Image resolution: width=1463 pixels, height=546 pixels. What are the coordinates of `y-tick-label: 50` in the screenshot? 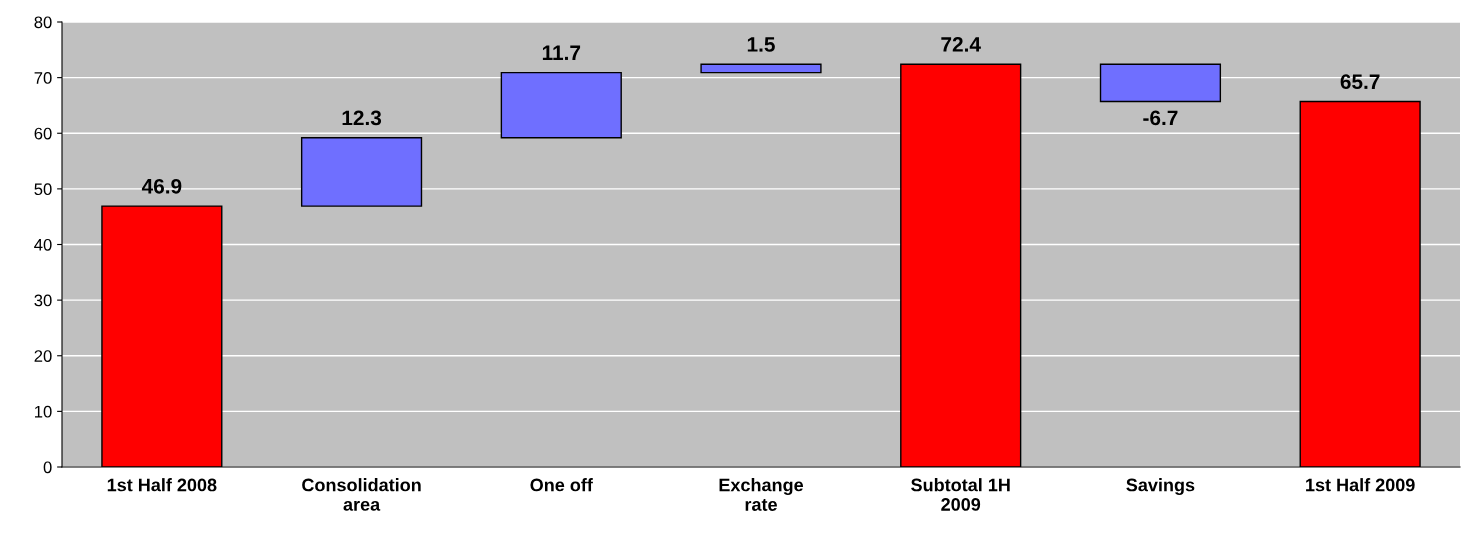 It's located at (43, 189).